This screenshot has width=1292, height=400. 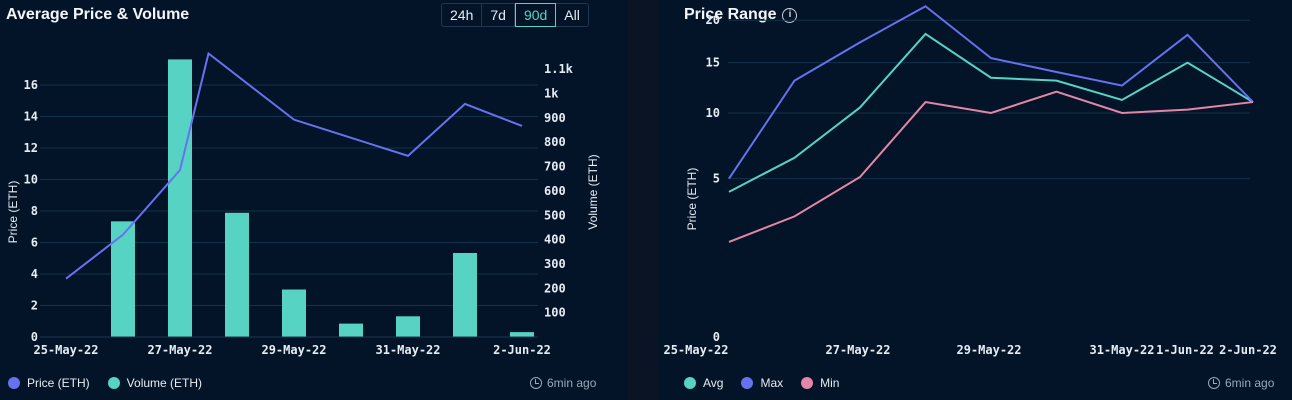 I want to click on tab-7d: 7d, so click(x=498, y=15).